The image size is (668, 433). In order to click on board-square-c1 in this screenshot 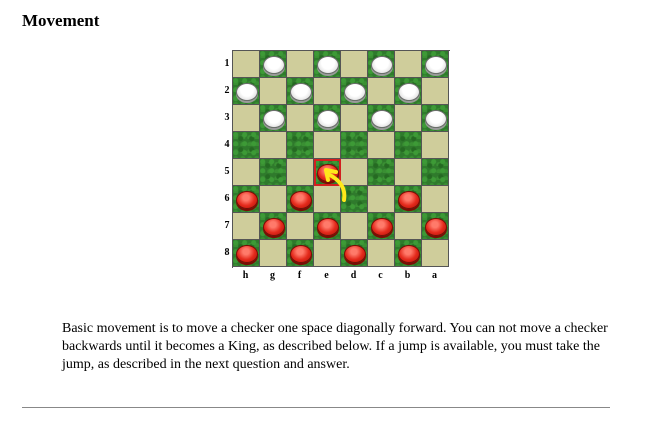, I will do `click(381, 64)`.